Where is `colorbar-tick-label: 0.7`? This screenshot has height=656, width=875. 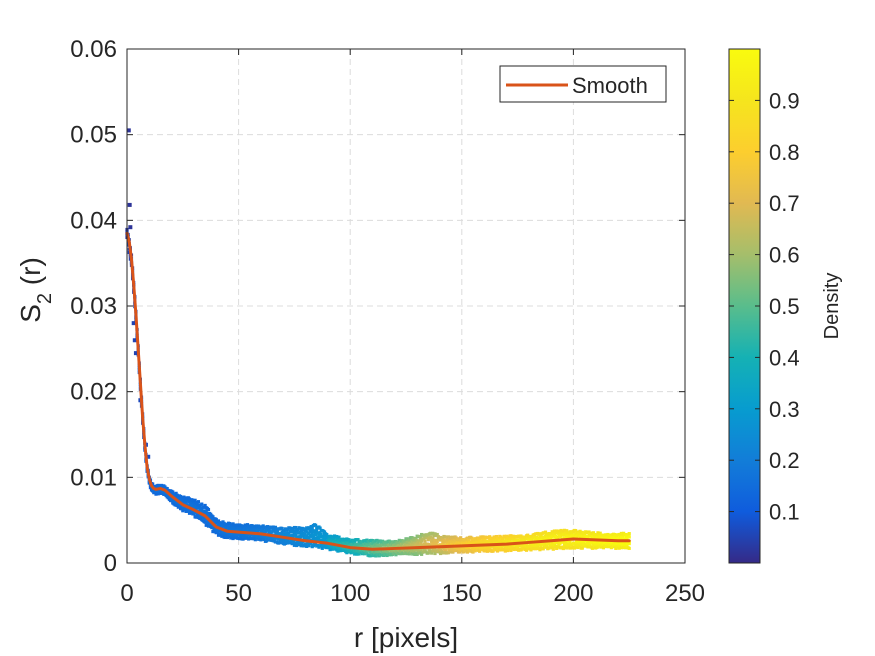
colorbar-tick-label: 0.7 is located at coordinates (784, 203).